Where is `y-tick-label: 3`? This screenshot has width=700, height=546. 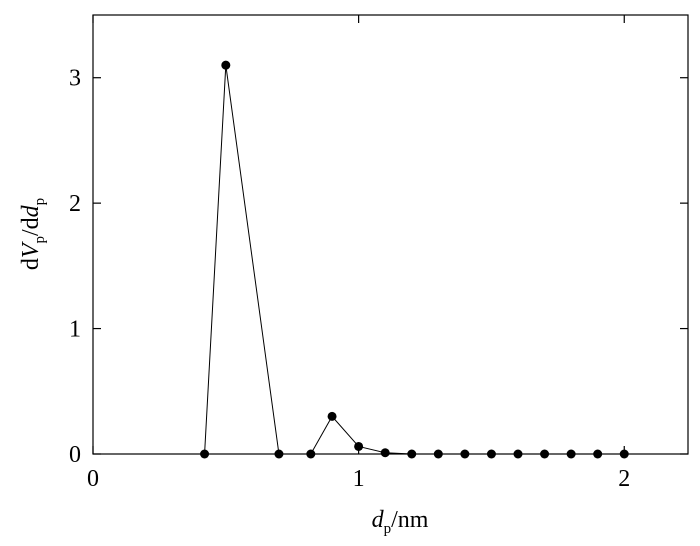
y-tick-label: 3 is located at coordinates (75, 79).